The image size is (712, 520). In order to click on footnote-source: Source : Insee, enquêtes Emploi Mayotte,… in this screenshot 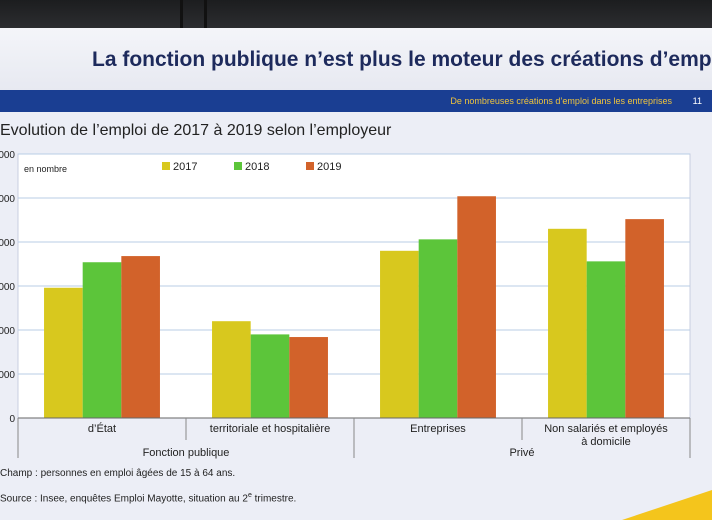, I will do `click(148, 498)`.